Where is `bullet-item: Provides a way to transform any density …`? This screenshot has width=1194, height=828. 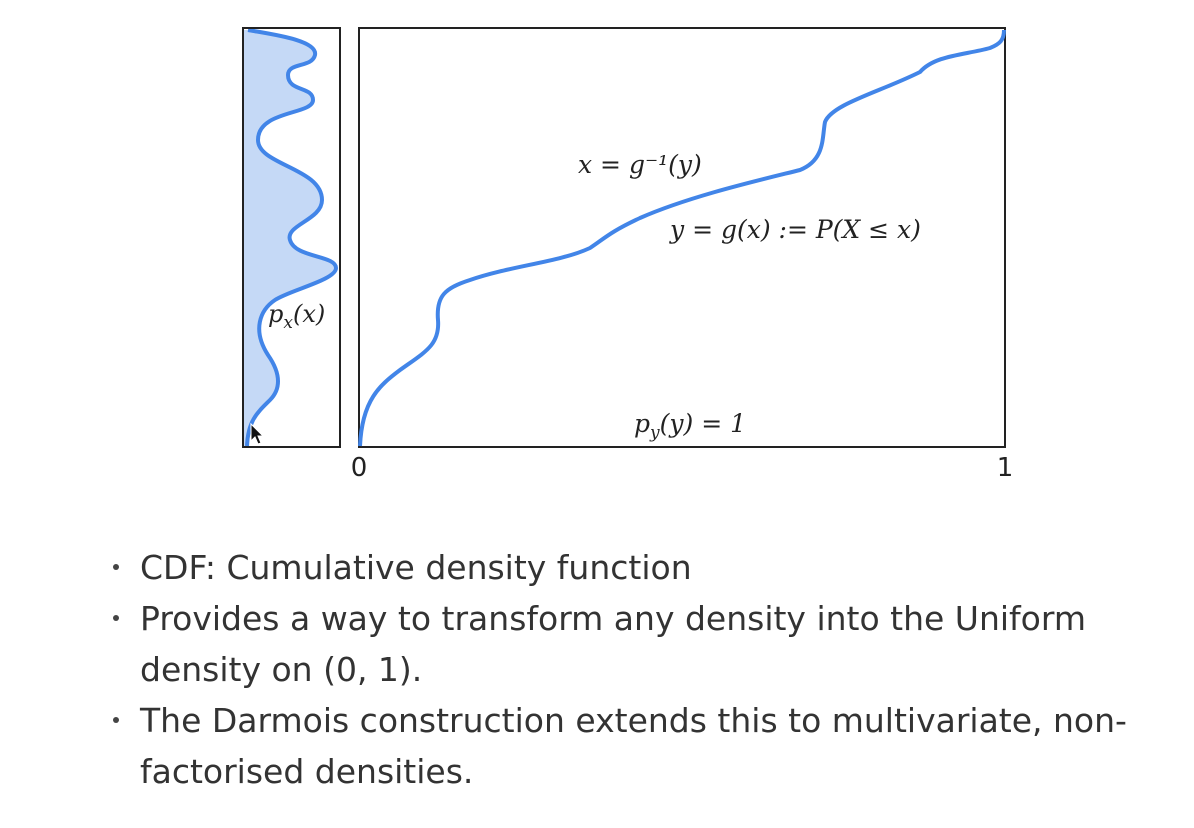
bullet-item: Provides a way to transform any density … is located at coordinates (643, 644).